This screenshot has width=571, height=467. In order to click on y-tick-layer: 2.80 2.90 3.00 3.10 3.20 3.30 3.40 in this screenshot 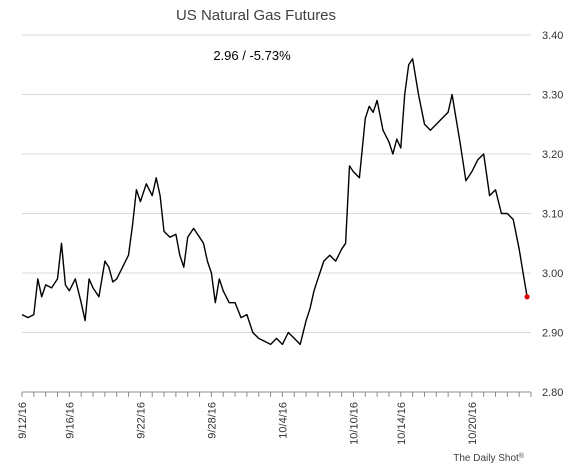, I will do `click(552, 214)`.